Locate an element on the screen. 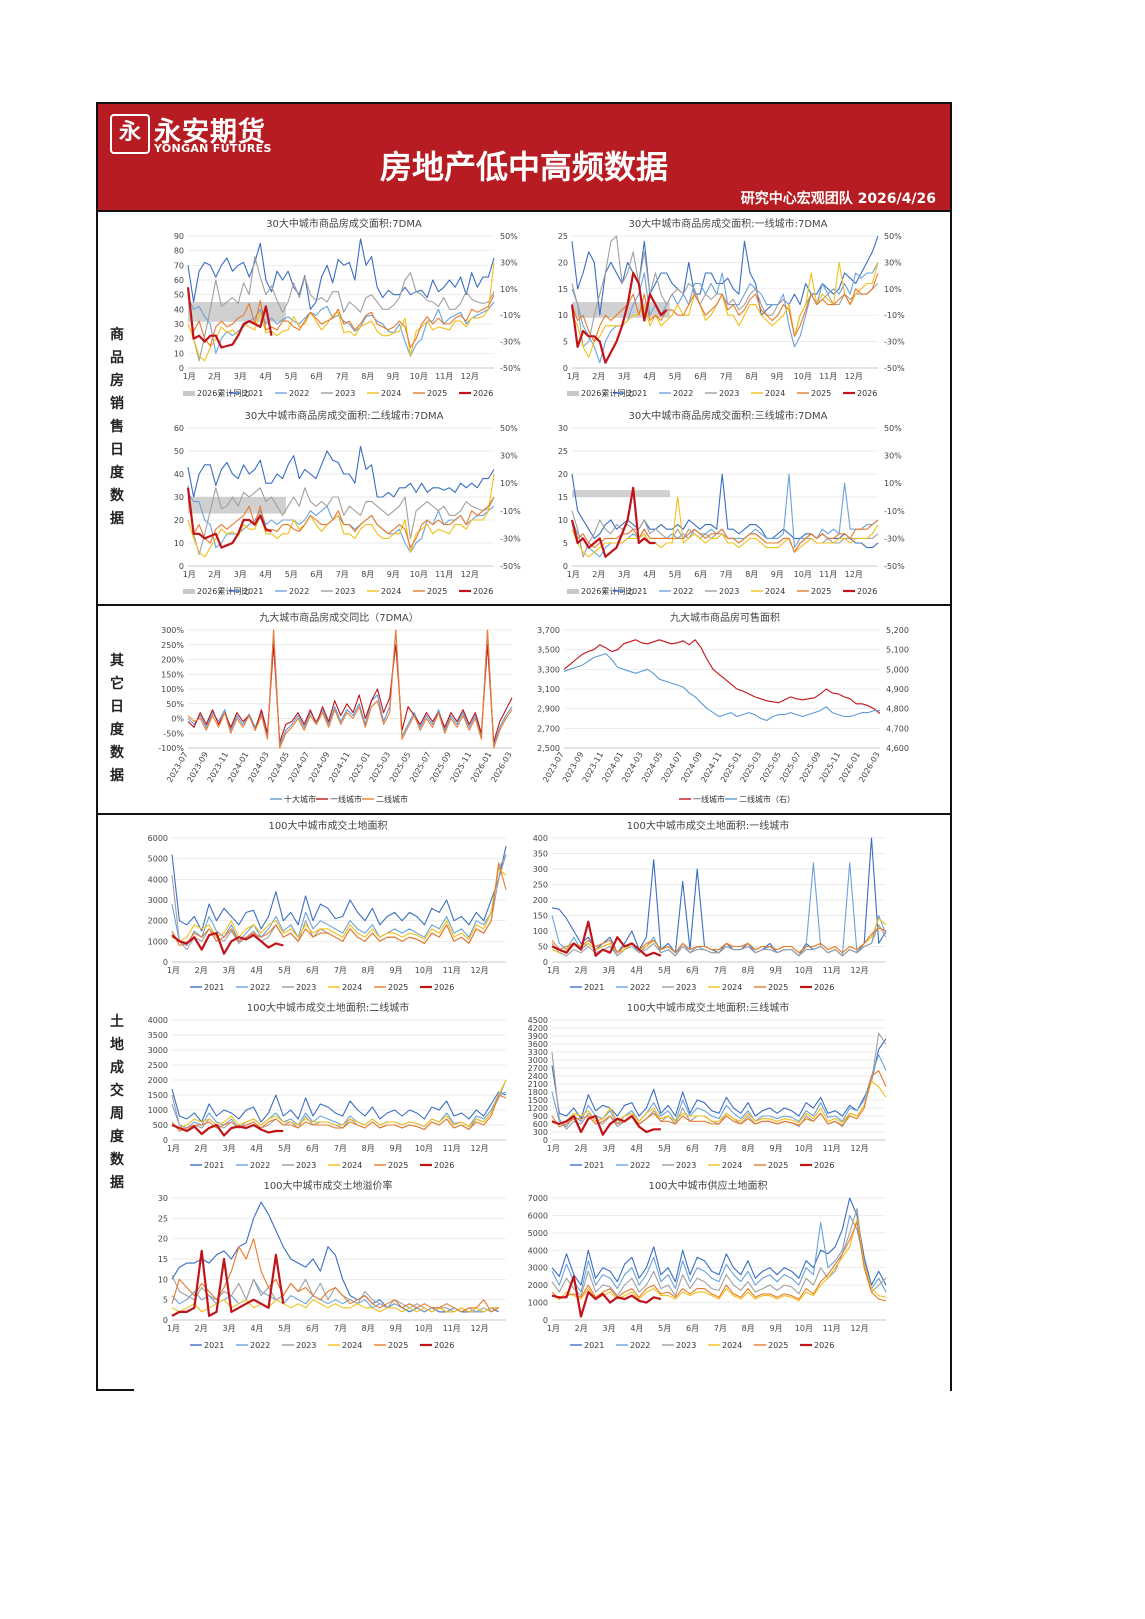 This screenshot has width=1145, height=1619. series-line-2023 is located at coordinates (719, 1252).